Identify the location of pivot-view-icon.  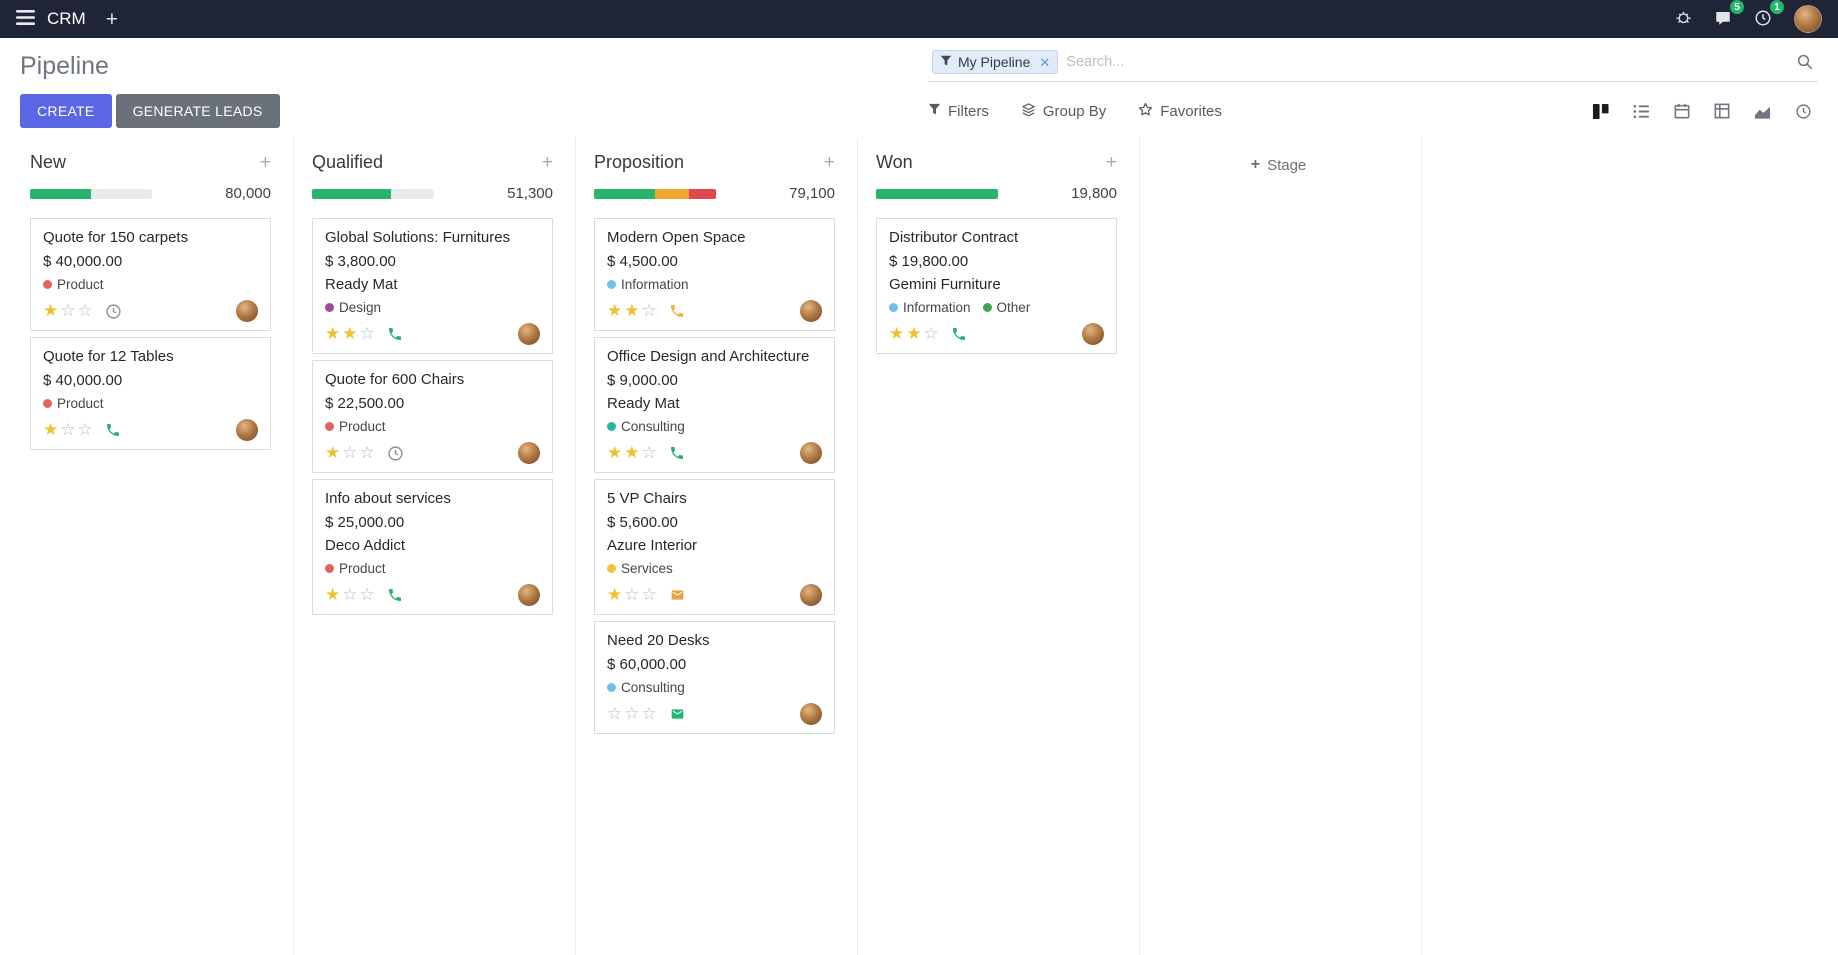
(1722, 111).